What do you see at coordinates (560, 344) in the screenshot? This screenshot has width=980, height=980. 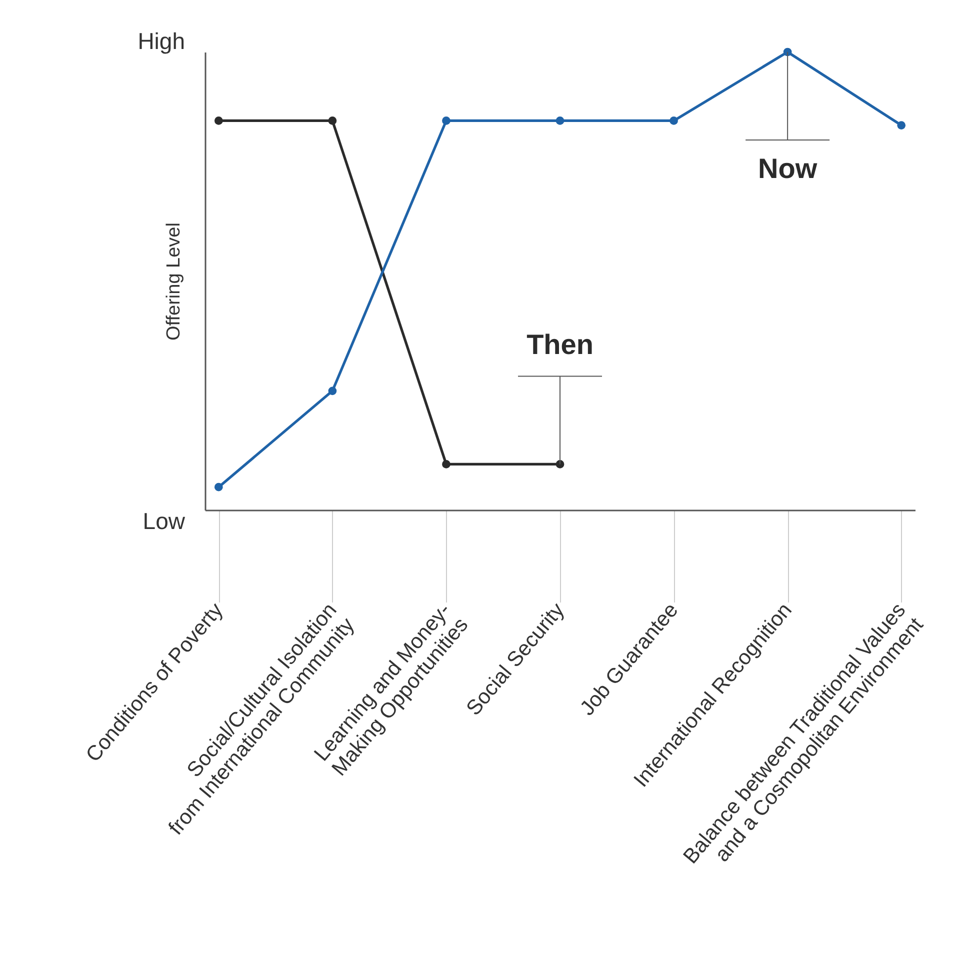 I see `text: Then` at bounding box center [560, 344].